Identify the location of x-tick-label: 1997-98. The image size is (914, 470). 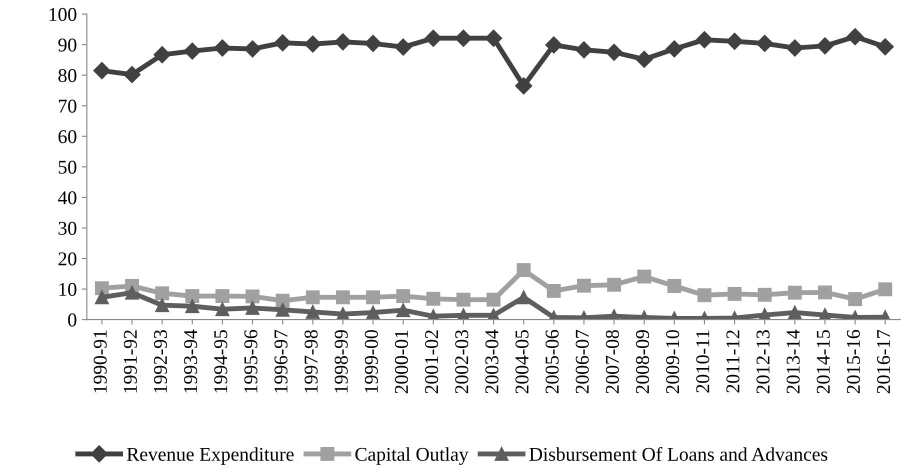
(311, 361).